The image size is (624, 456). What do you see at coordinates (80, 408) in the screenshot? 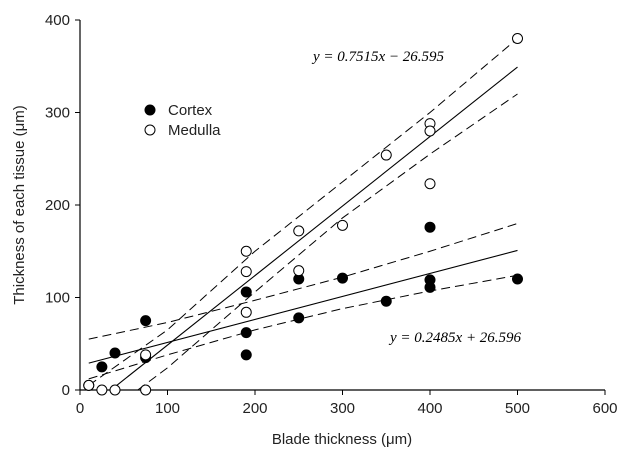
I see `x-tick-label: 0` at bounding box center [80, 408].